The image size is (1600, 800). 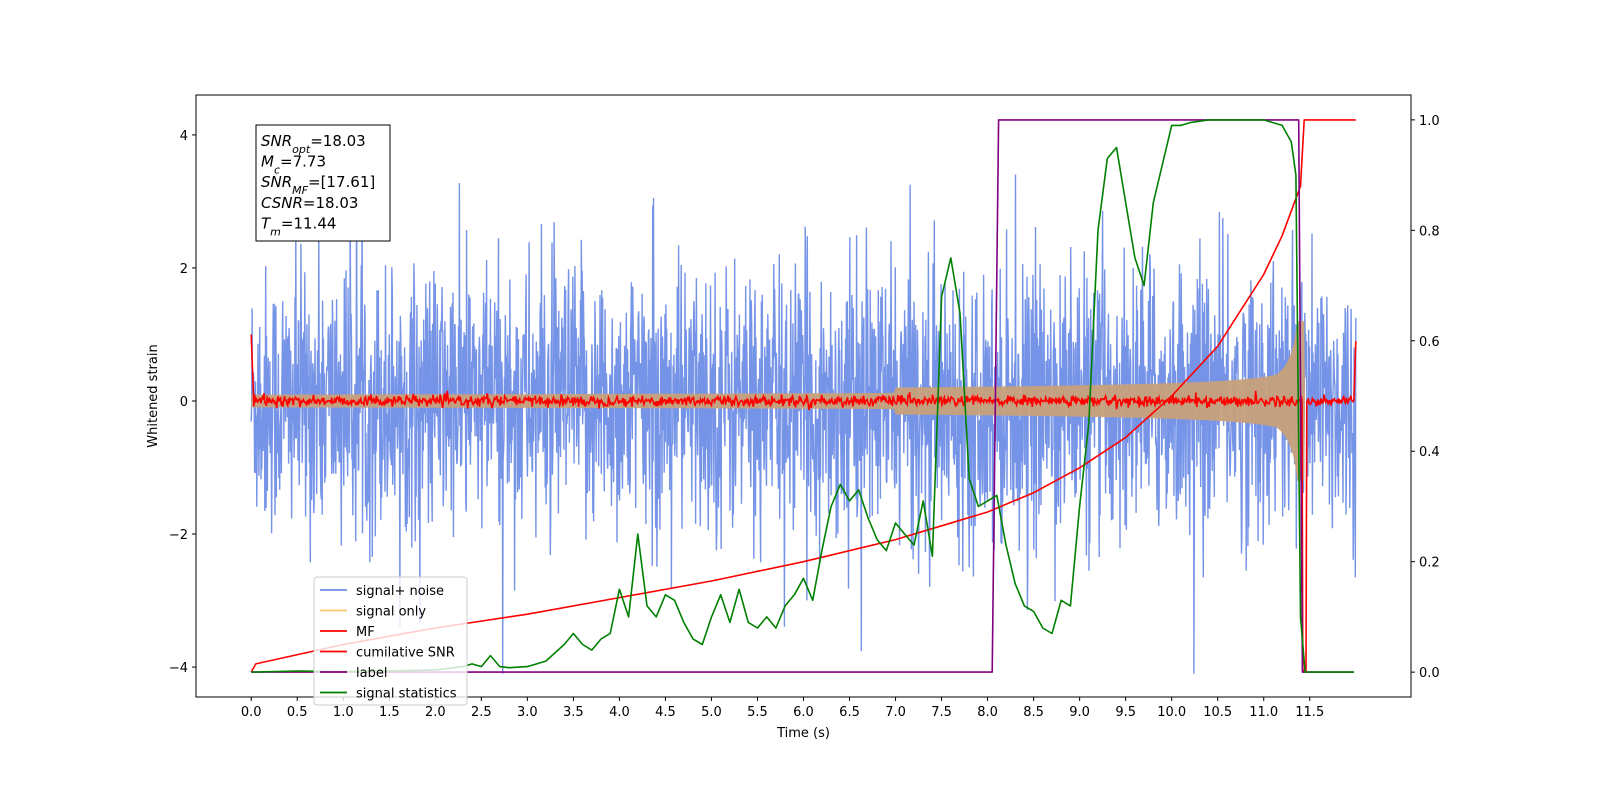 I want to click on y-axis-label: Whitened strain, so click(x=153, y=395).